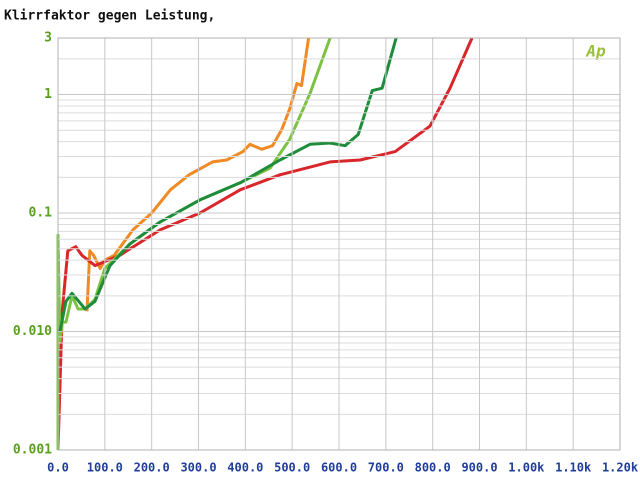 This screenshot has height=480, width=640. Describe the element at coordinates (41, 213) in the screenshot. I see `y-tick-label: 0.1` at that location.